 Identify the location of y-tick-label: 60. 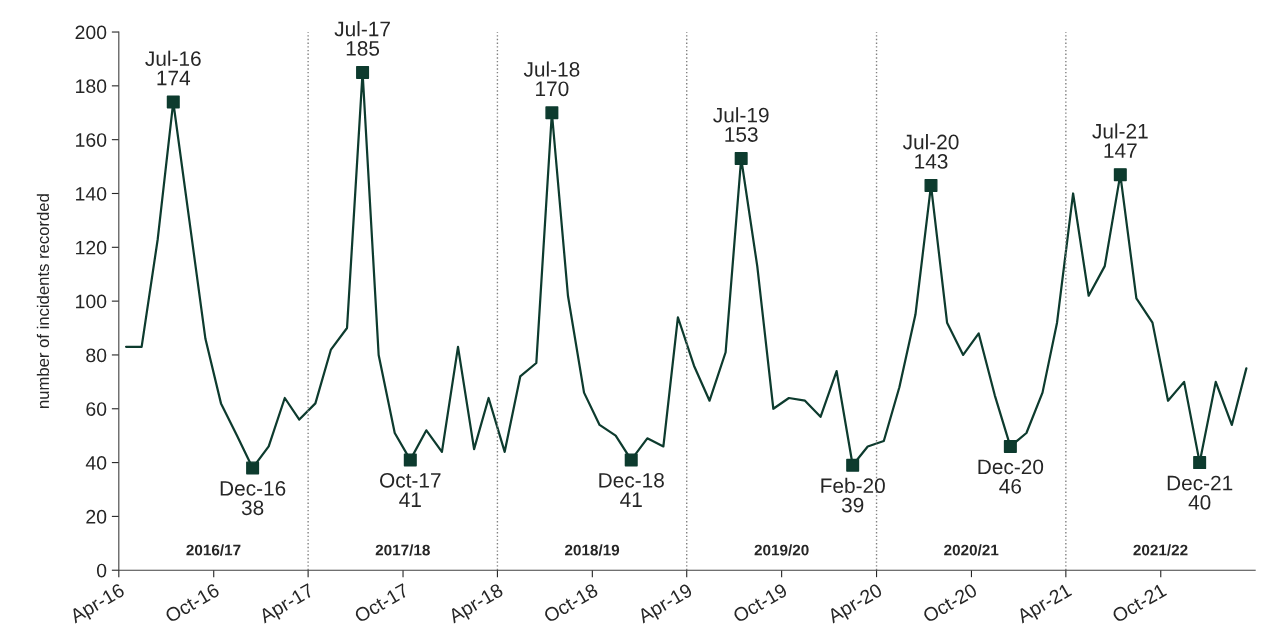
(96, 409).